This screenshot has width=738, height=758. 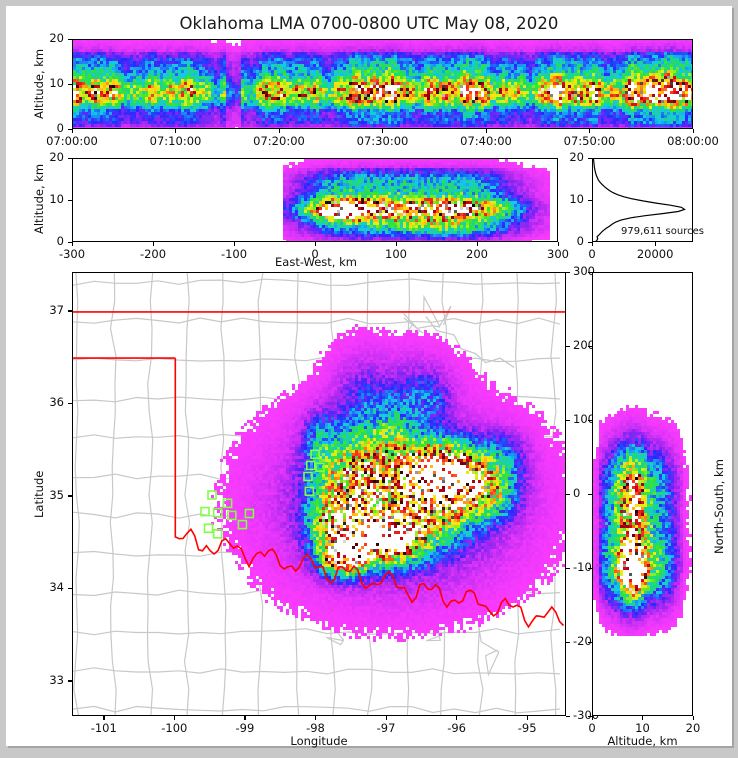 I want to click on east-west-height-ytick-label: 0, so click(x=60, y=241).